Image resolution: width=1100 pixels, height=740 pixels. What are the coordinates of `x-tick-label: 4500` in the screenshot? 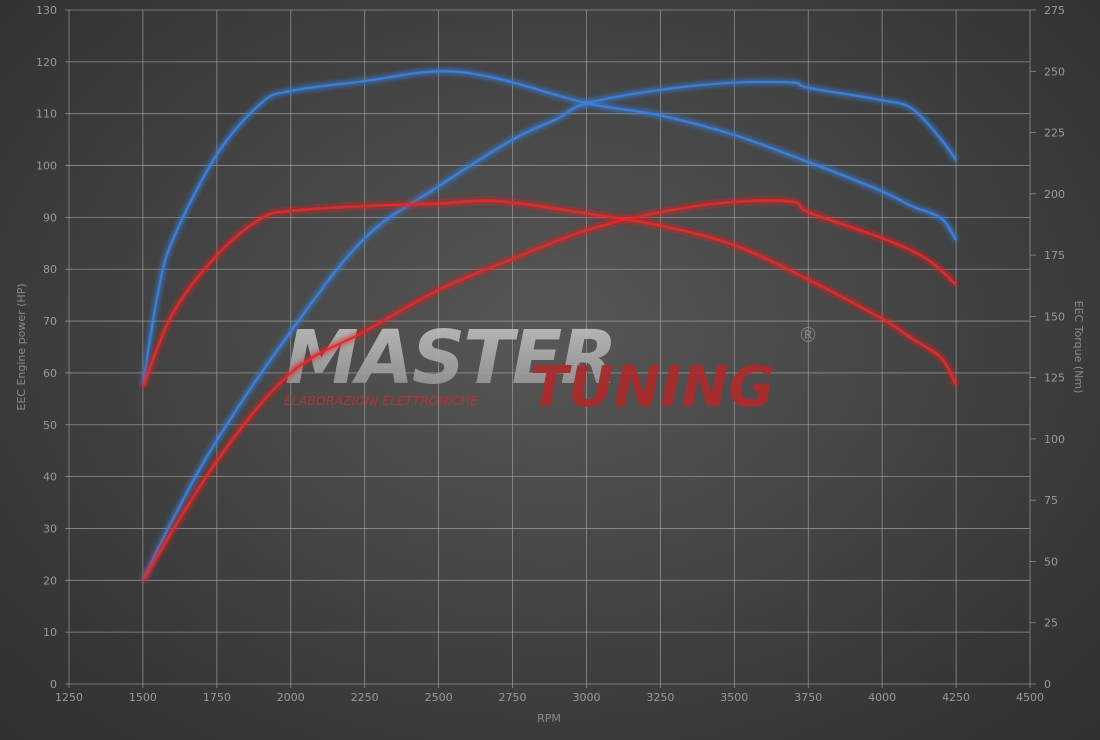 It's located at (1030, 697).